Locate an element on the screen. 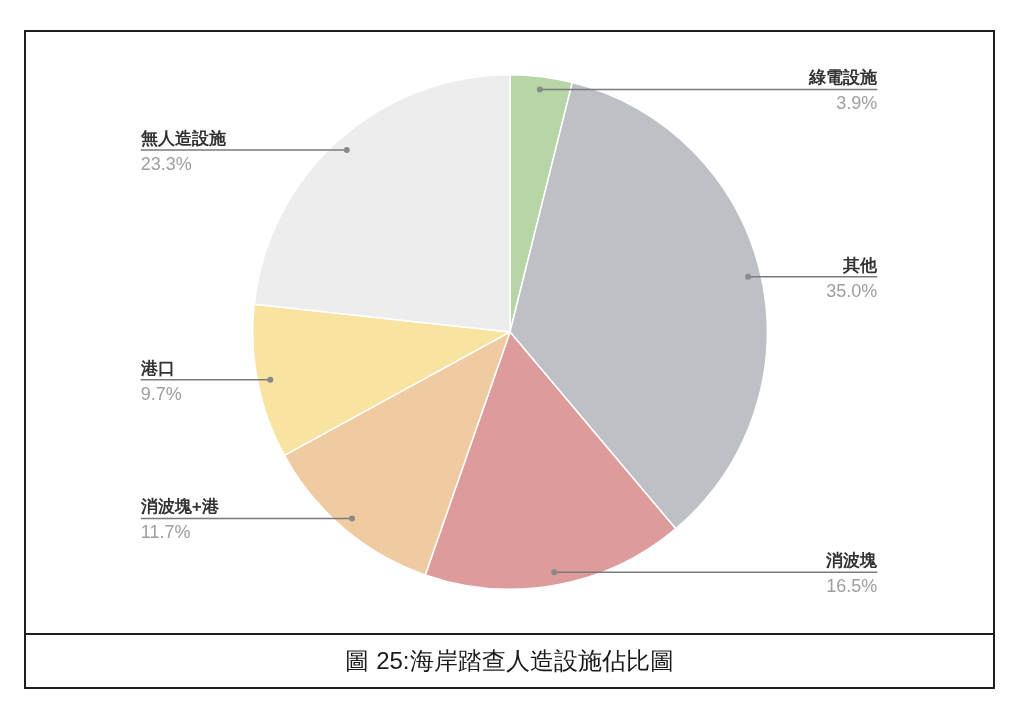 The width and height of the screenshot is (1024, 716). data-label: 23.3% is located at coordinates (166, 164).